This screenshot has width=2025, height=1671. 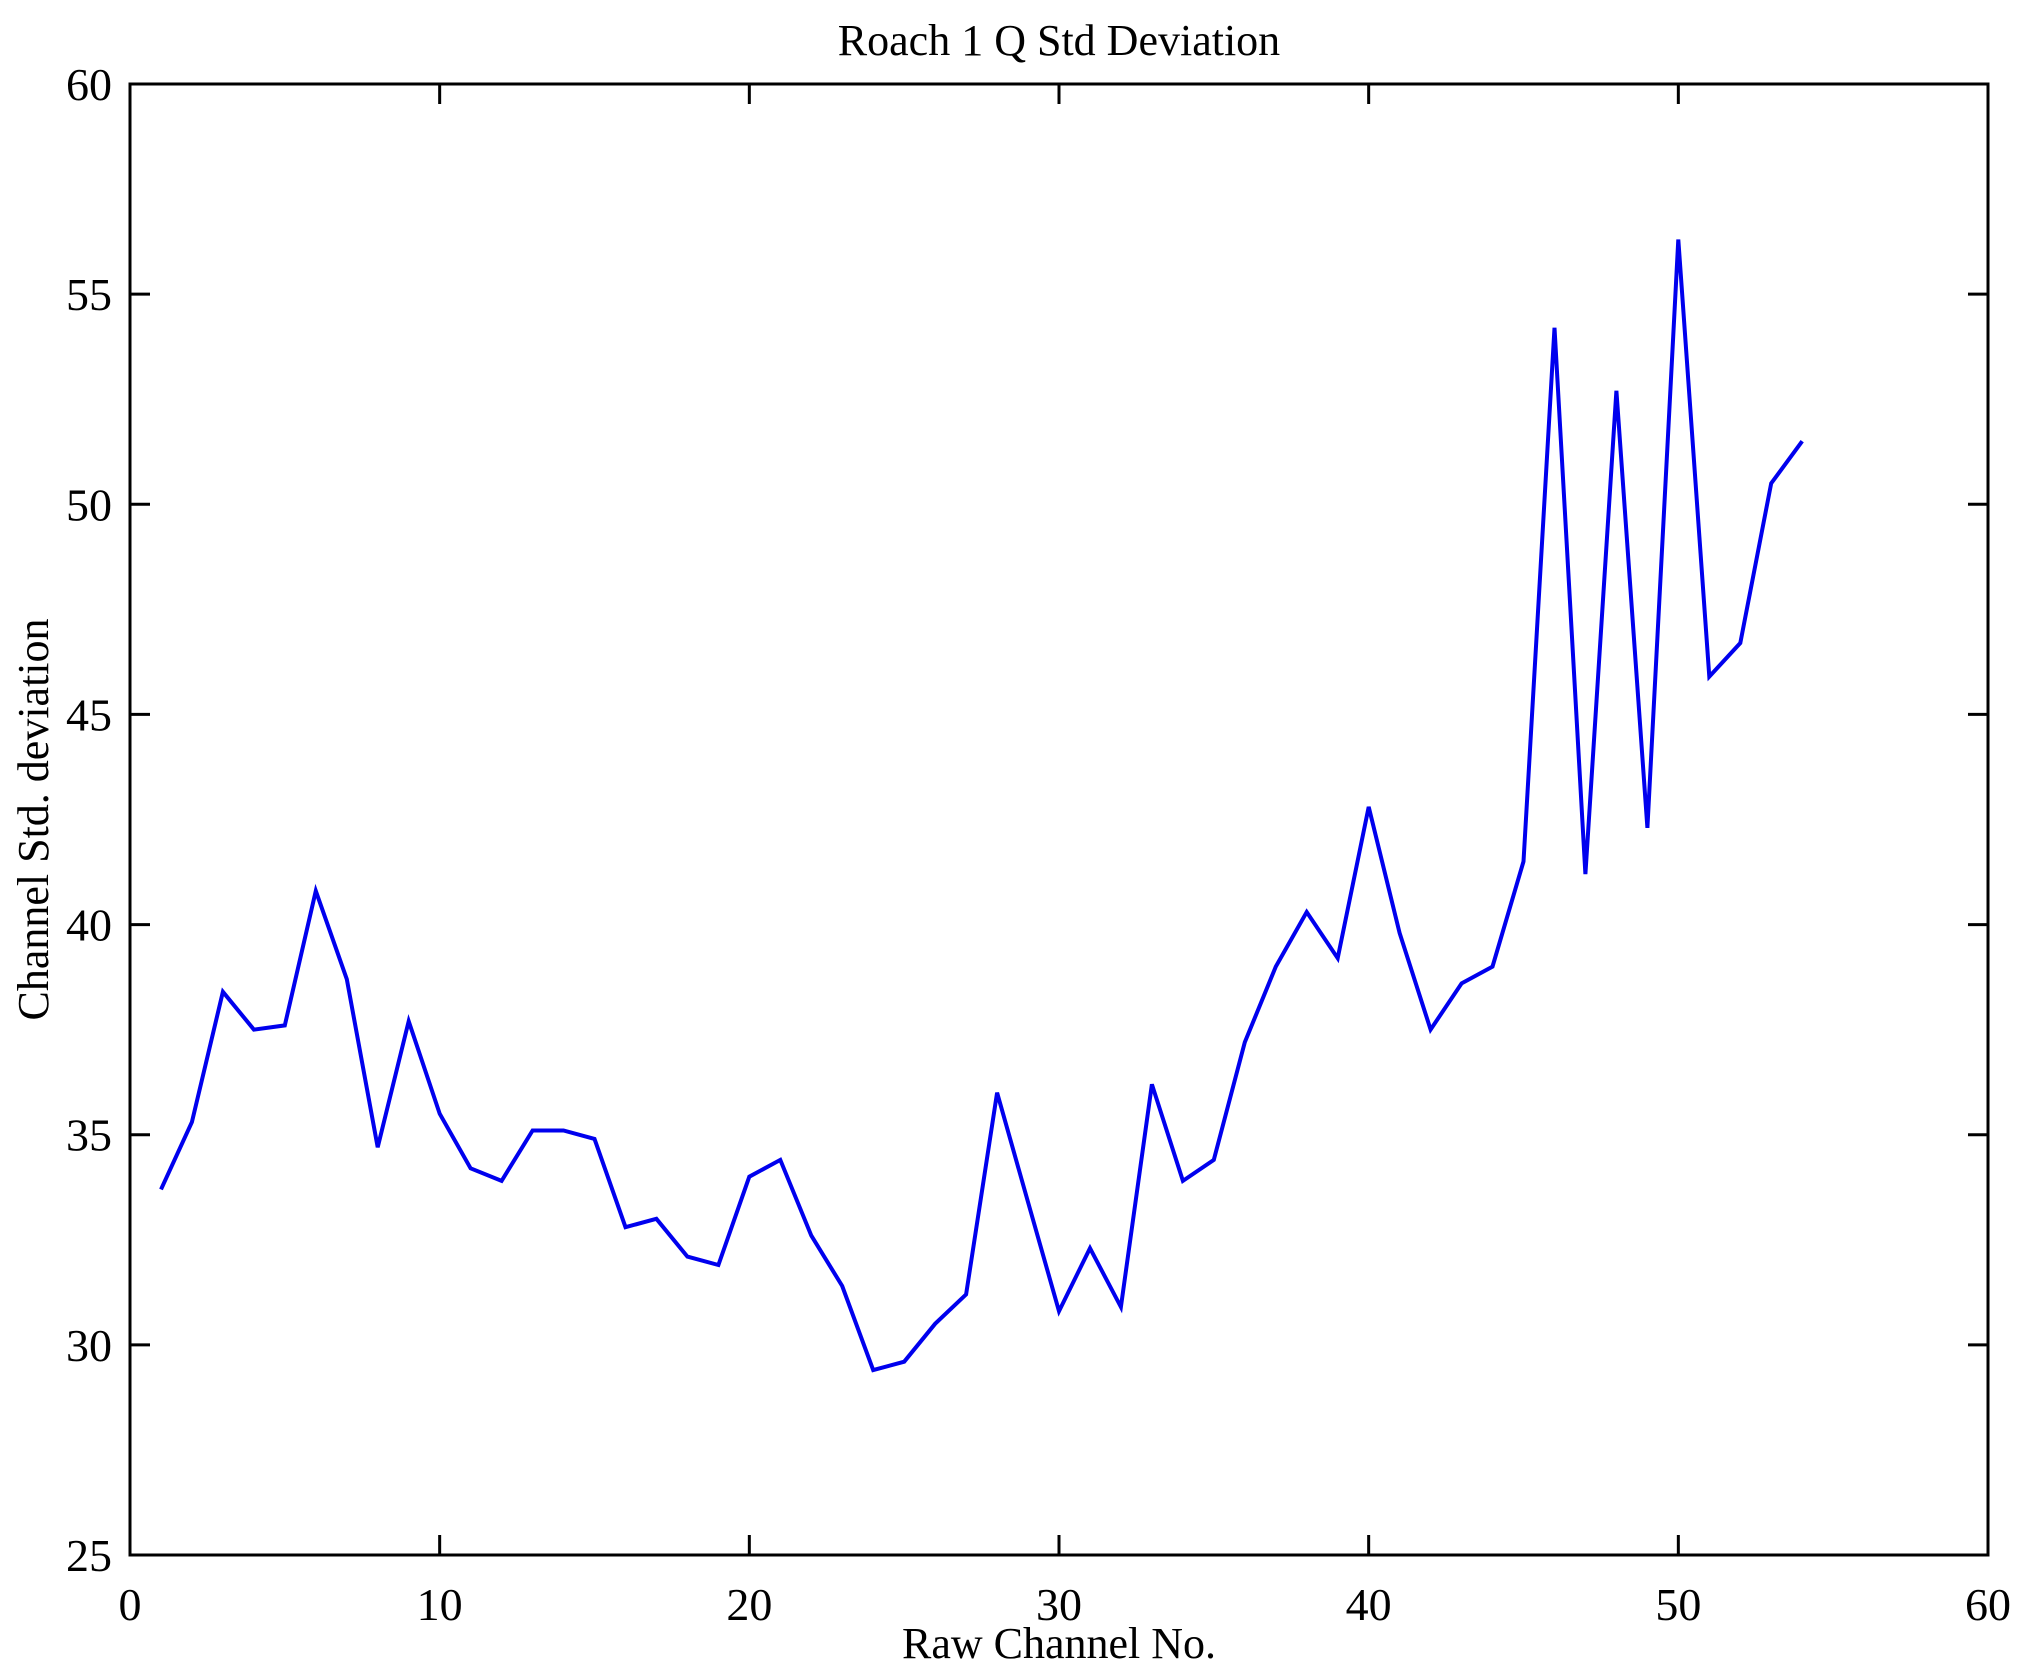 What do you see at coordinates (749, 1604) in the screenshot?
I see `tick-label: 20` at bounding box center [749, 1604].